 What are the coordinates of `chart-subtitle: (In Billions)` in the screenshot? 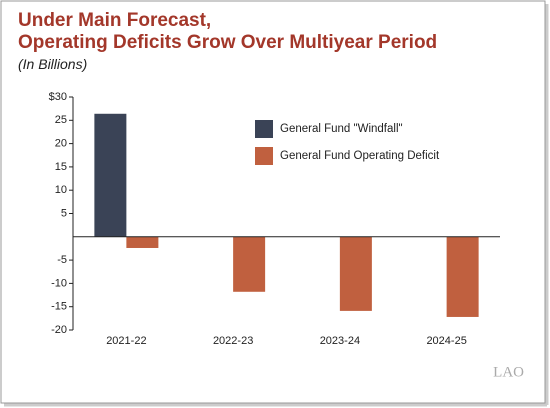 It's located at (52, 64).